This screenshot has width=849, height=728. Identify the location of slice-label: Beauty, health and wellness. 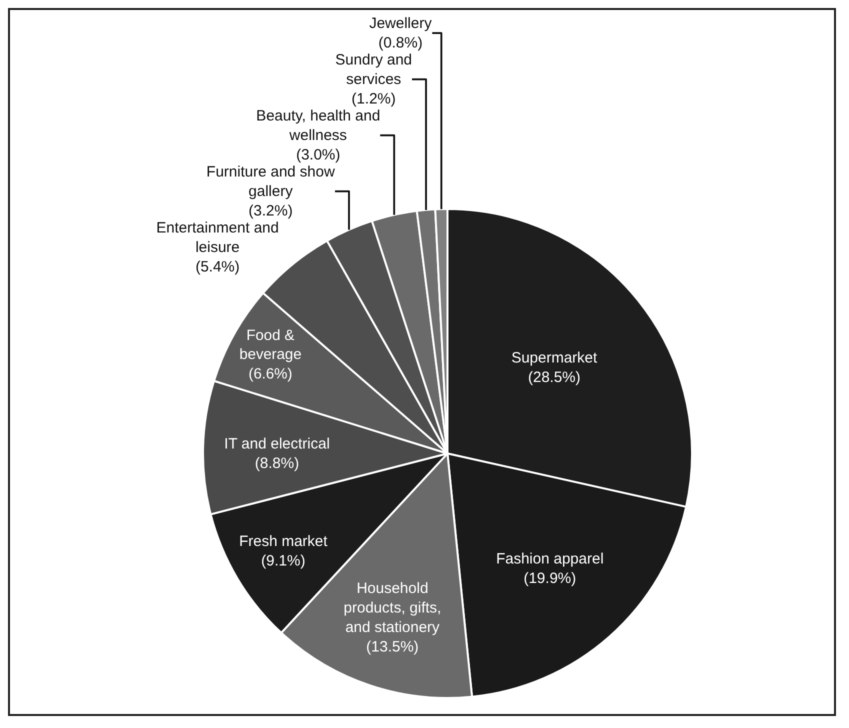
(318, 125).